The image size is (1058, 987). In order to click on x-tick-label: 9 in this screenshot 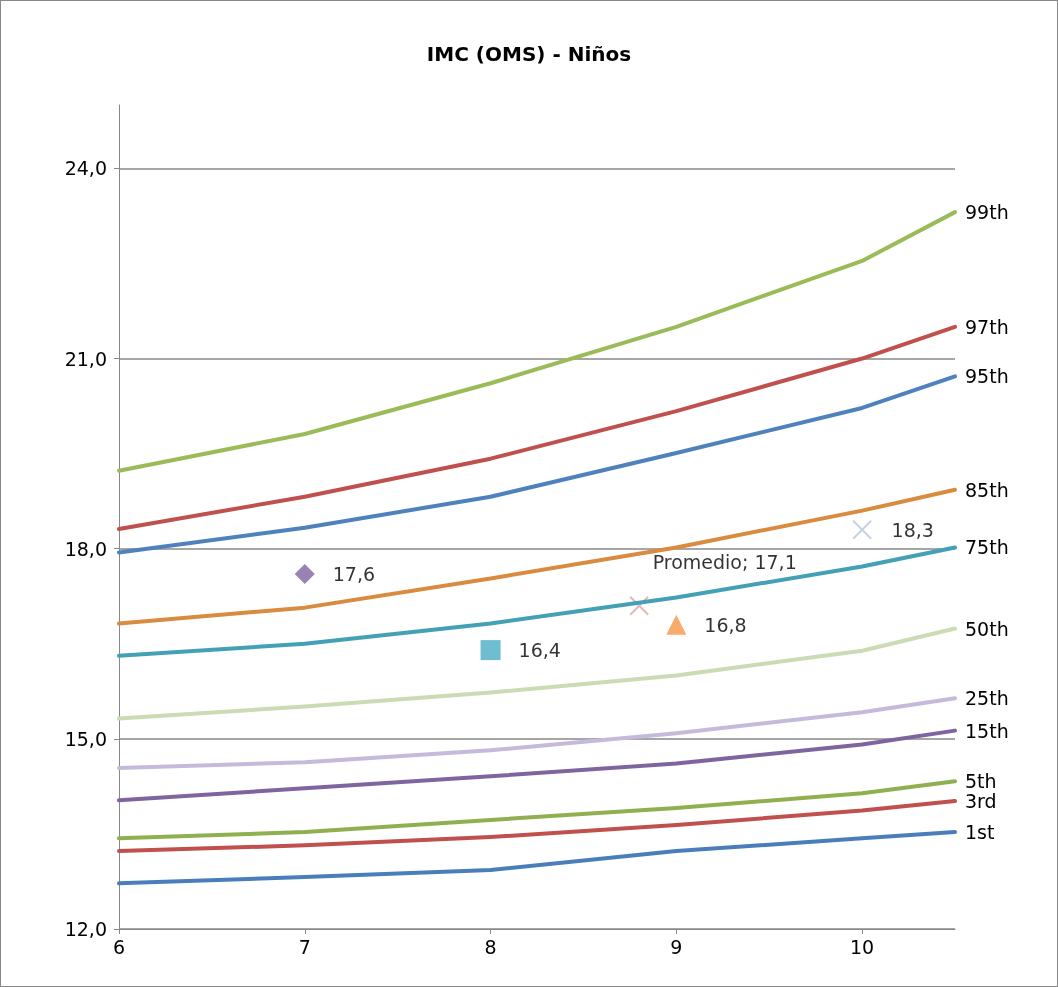, I will do `click(676, 946)`.